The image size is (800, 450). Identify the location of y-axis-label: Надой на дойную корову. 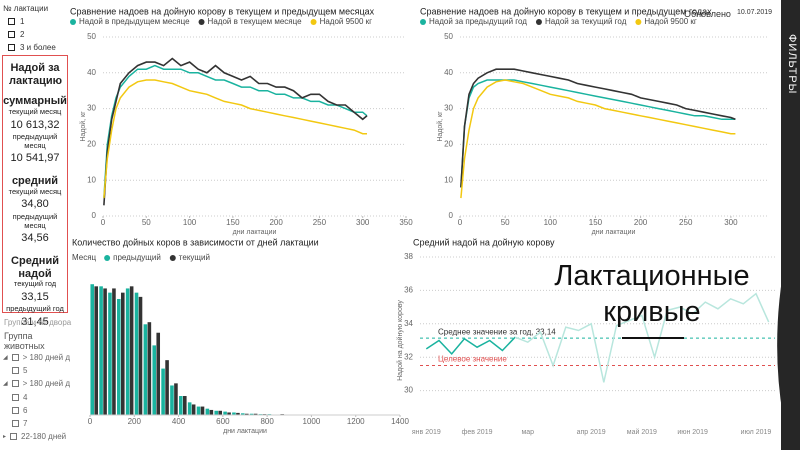
(400, 340).